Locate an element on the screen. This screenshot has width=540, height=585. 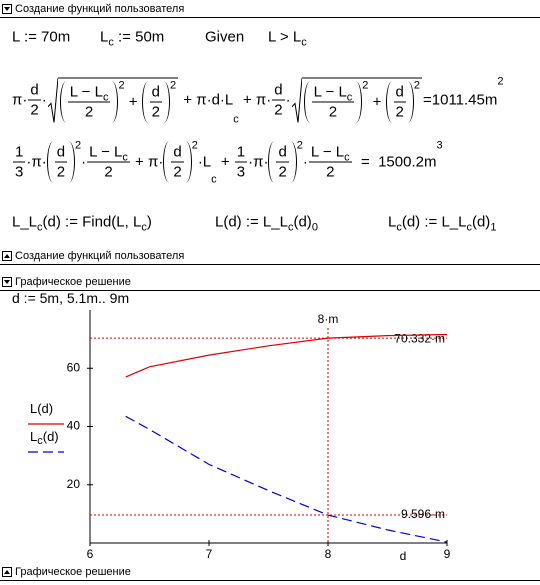
math-text: + π·d·L is located at coordinates (206, 100).